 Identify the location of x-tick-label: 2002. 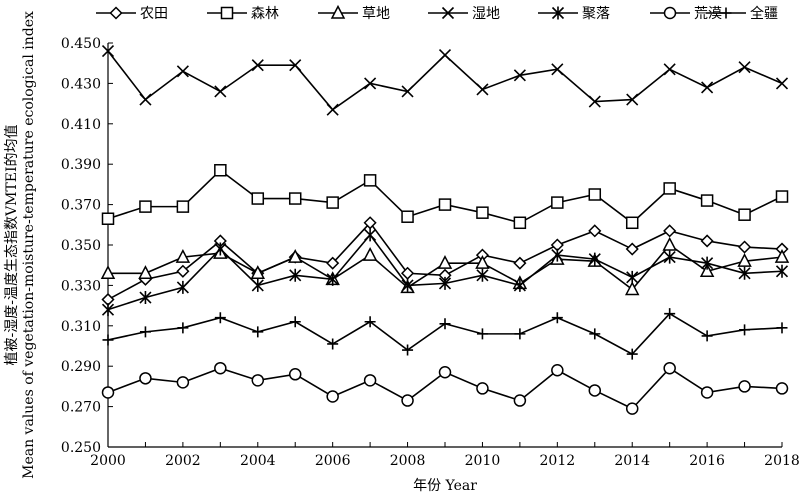
(183, 461).